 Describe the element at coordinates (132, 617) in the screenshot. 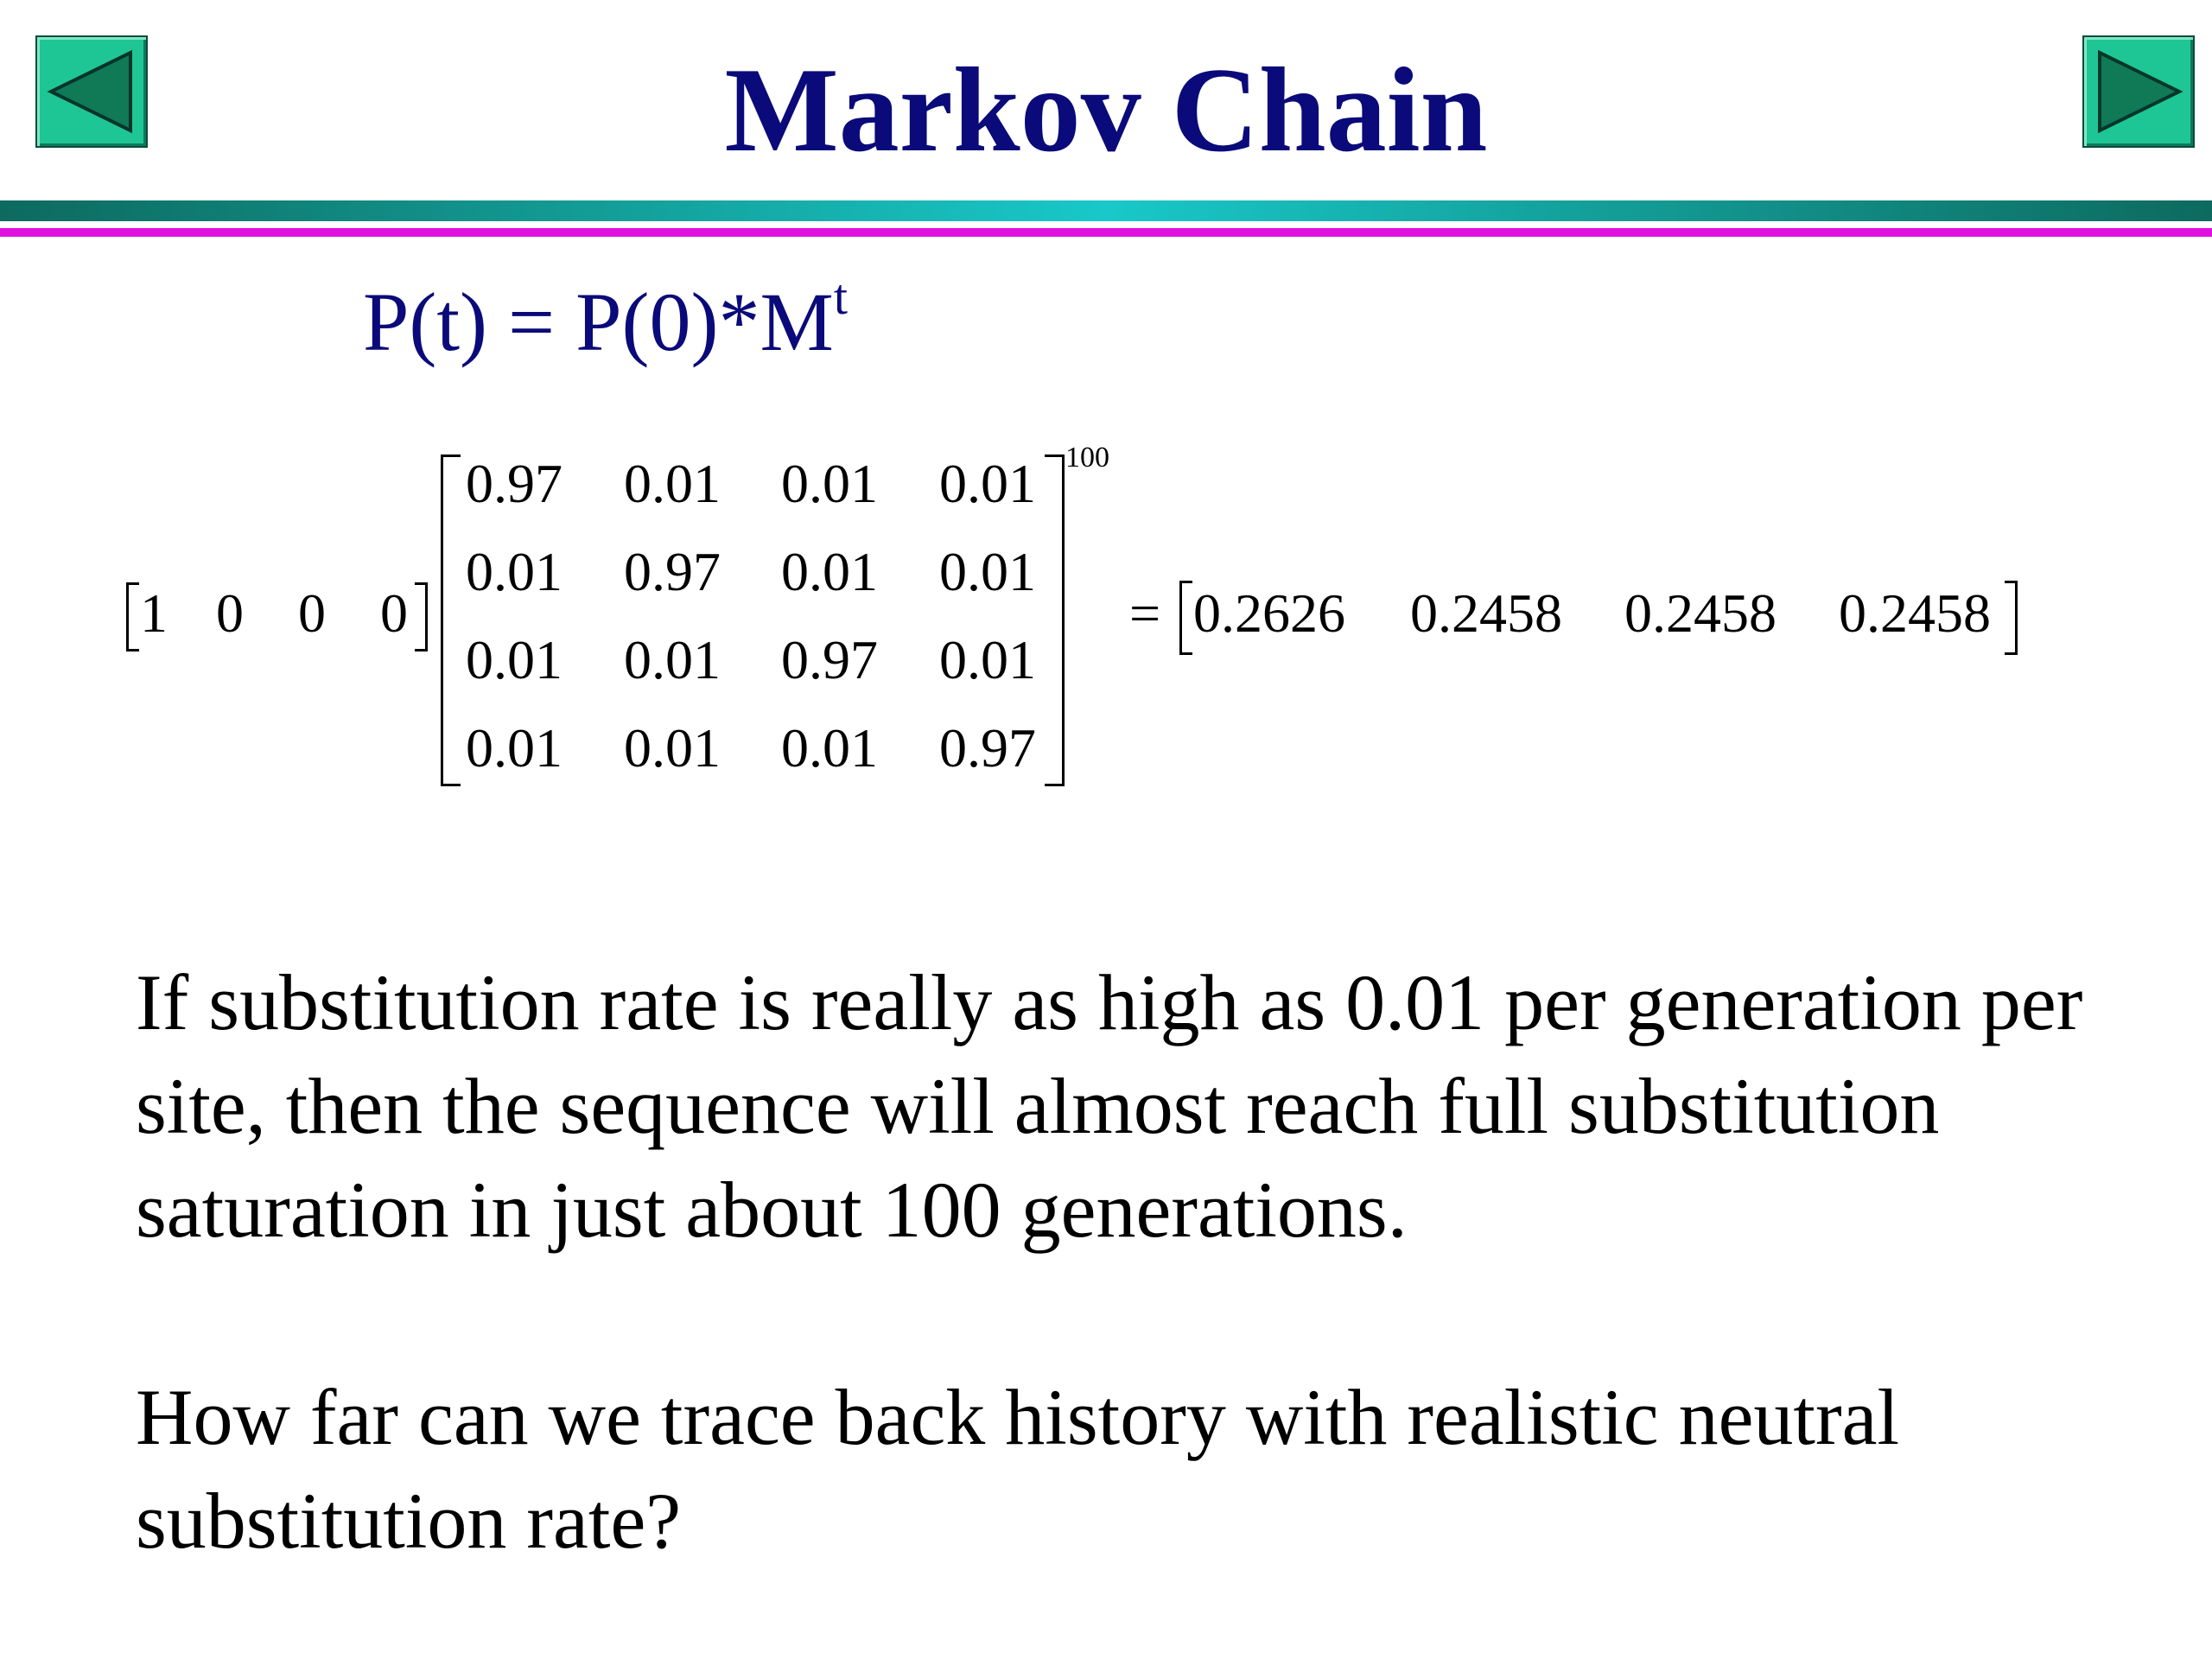

I see `row-vector-left-bracket` at that location.